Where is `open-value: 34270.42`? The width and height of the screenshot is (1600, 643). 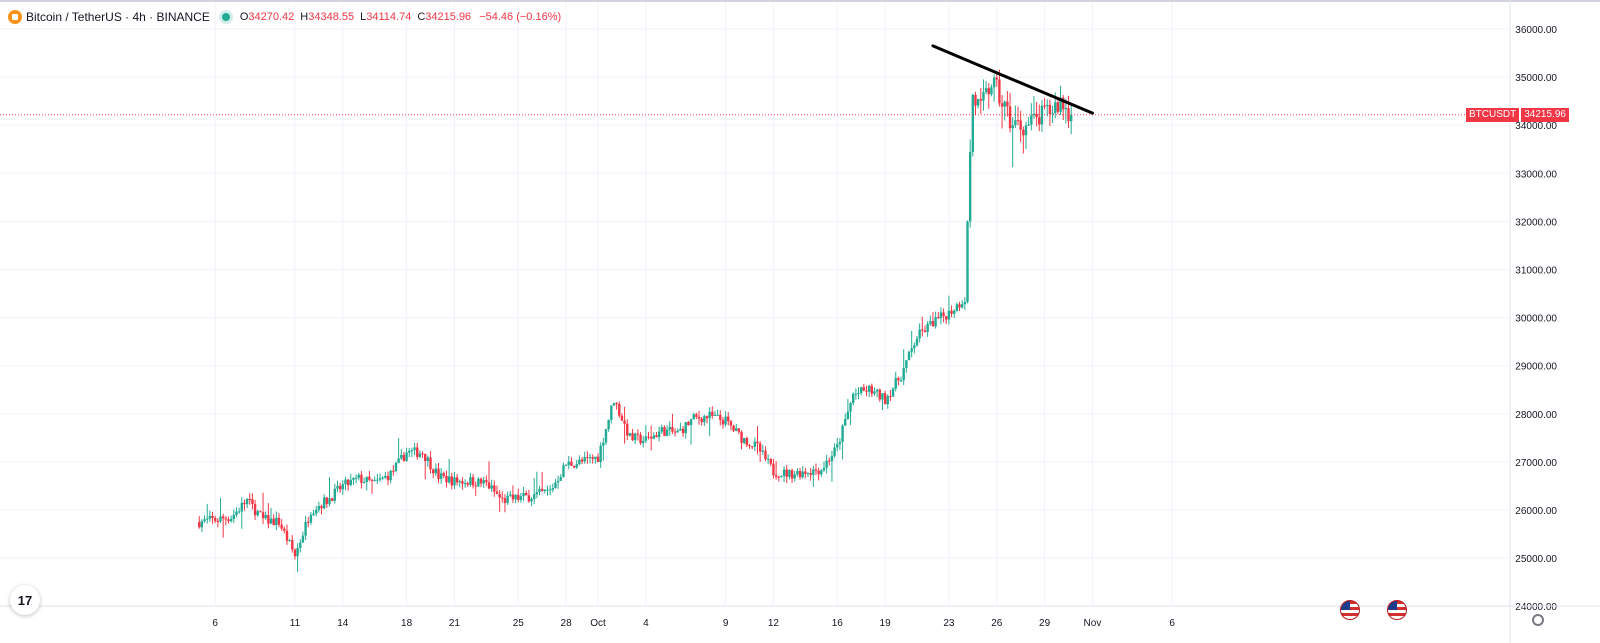 open-value: 34270.42 is located at coordinates (271, 17).